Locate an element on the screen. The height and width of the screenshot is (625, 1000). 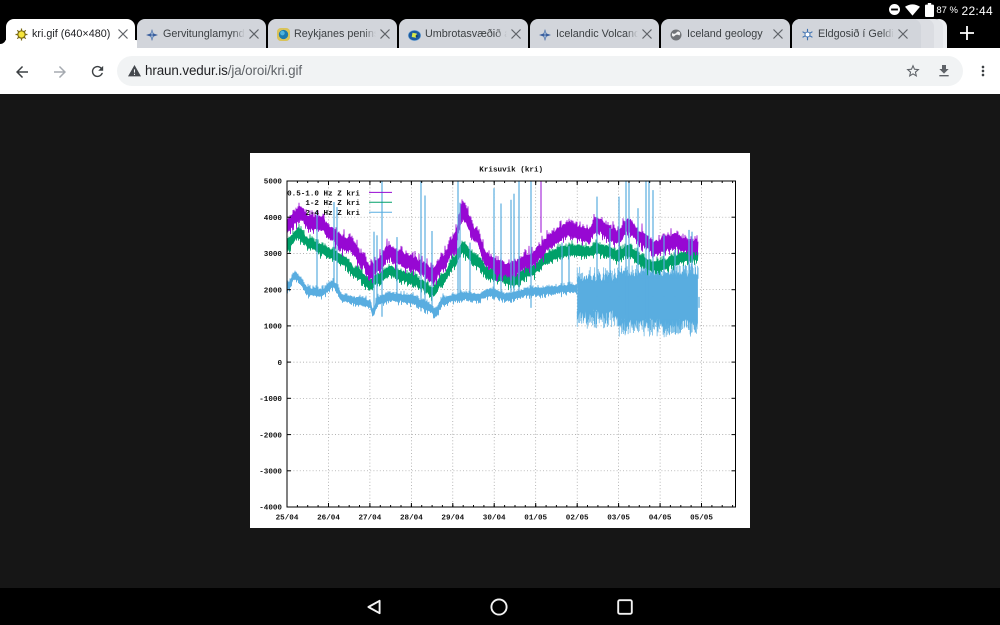
svg-text: 03/05 is located at coordinates (618, 519).